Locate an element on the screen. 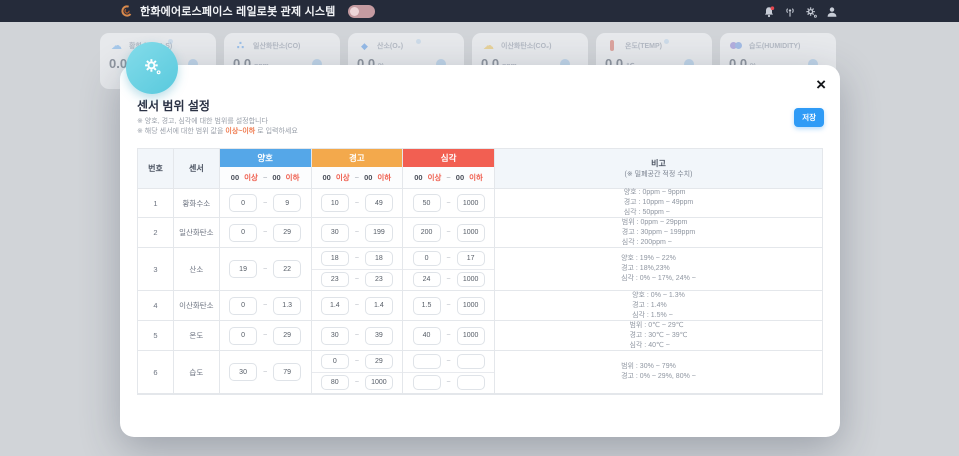  molecule-icon: ∴ is located at coordinates (240, 46).